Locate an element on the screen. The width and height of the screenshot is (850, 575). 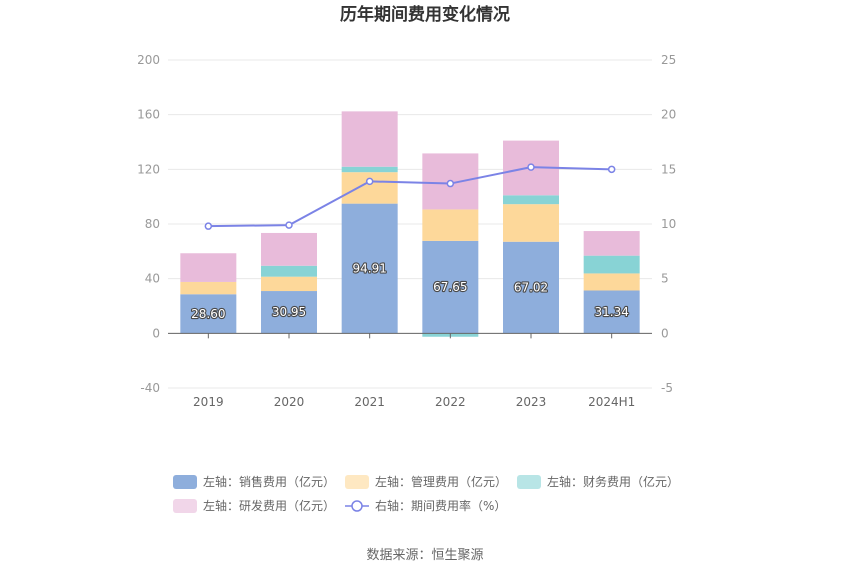
x-tick-label: 2019 is located at coordinates (208, 402).